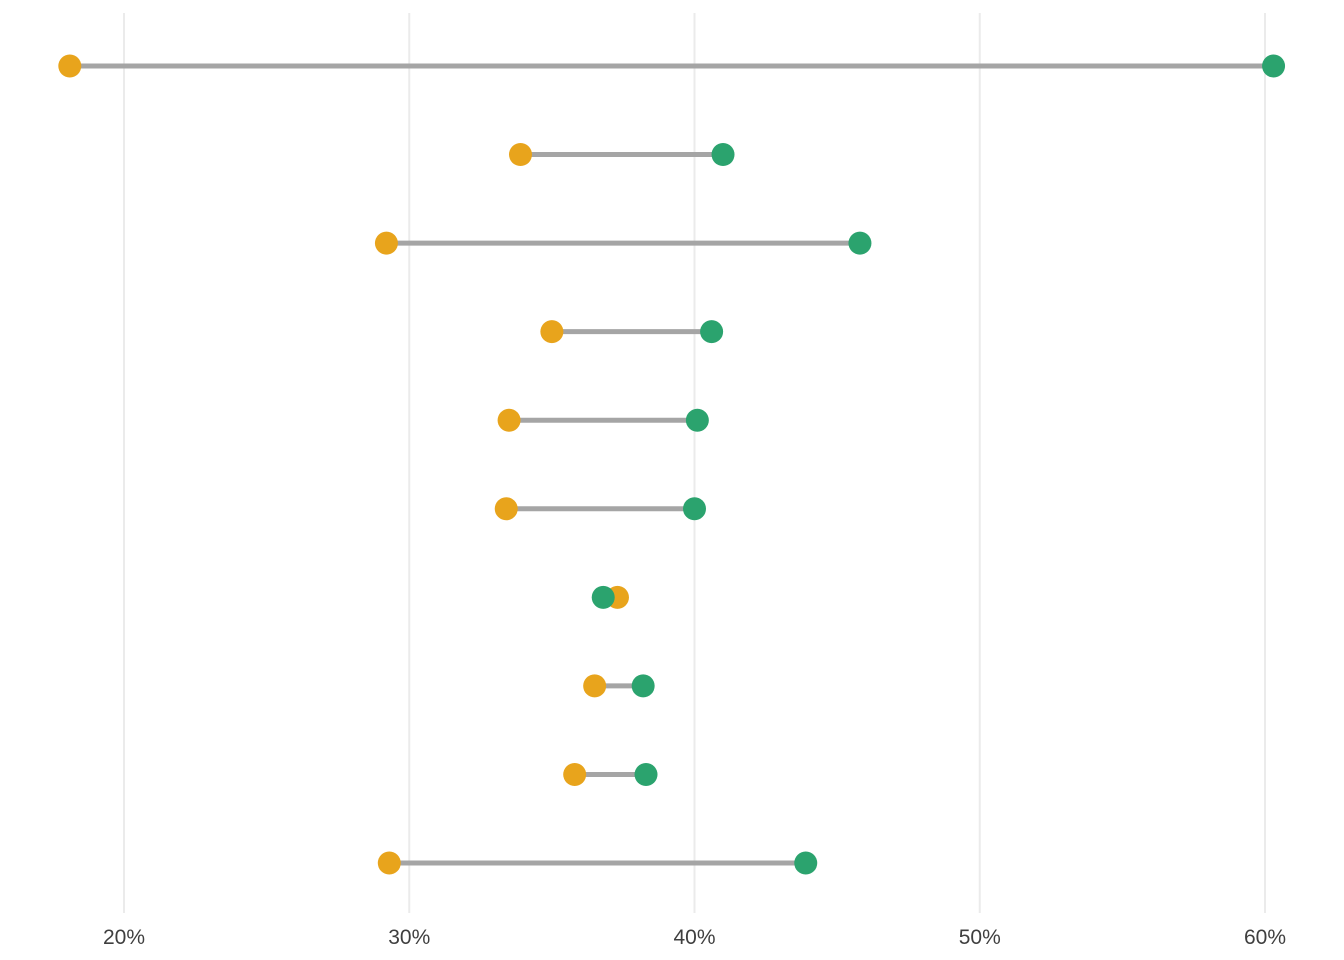 Image resolution: width=1344 pixels, height=960 pixels. What do you see at coordinates (694, 937) in the screenshot?
I see `x-tick-label: 40%` at bounding box center [694, 937].